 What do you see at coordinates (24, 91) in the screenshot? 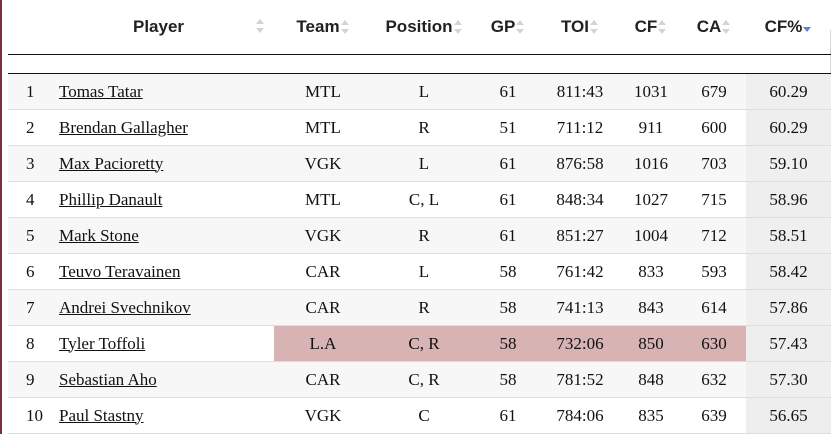
I see `rank-cell: 1` at bounding box center [24, 91].